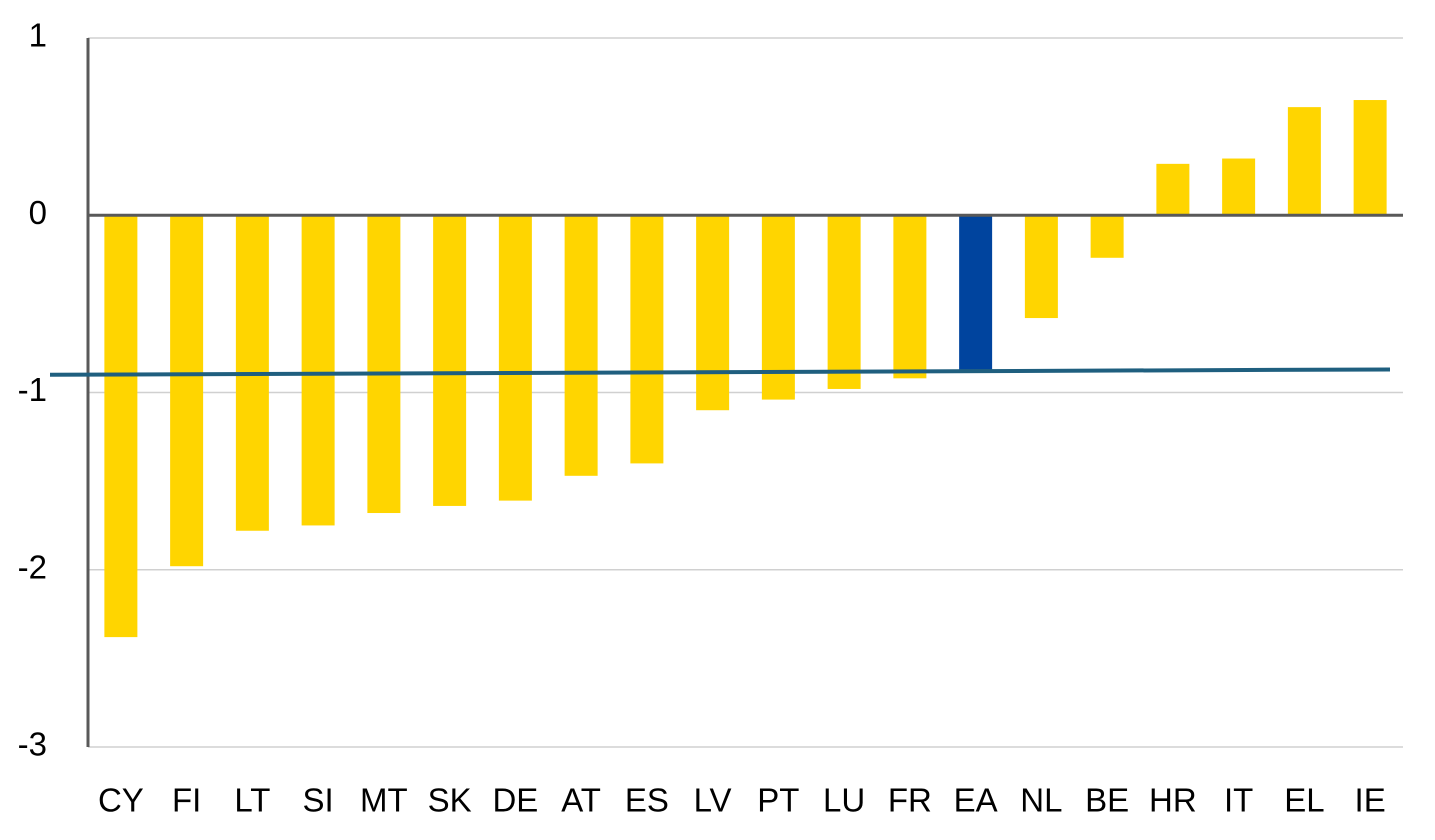 This screenshot has width=1435, height=840. What do you see at coordinates (186, 800) in the screenshot?
I see `x-tick-label: FI` at bounding box center [186, 800].